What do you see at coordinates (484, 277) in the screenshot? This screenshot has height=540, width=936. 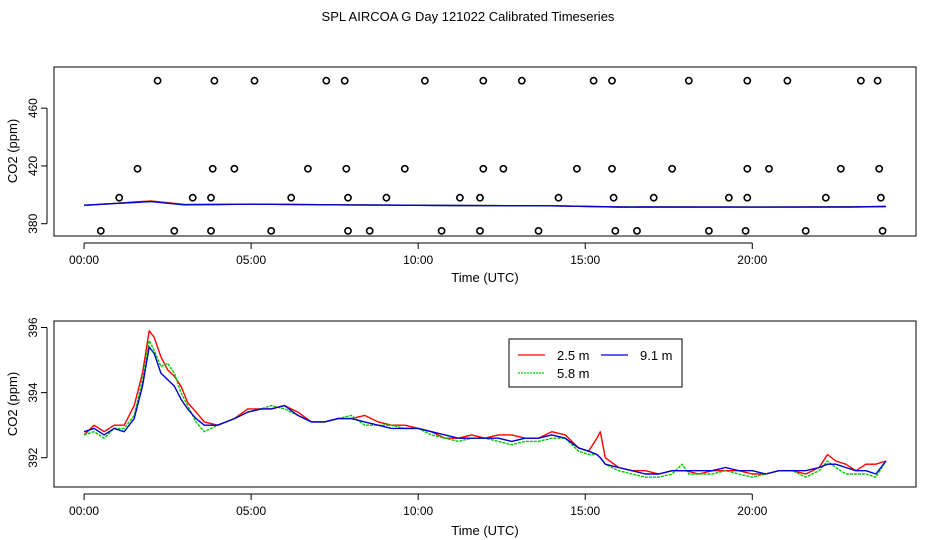 I see `top-x-axis-label: Time (UTC)` at bounding box center [484, 277].